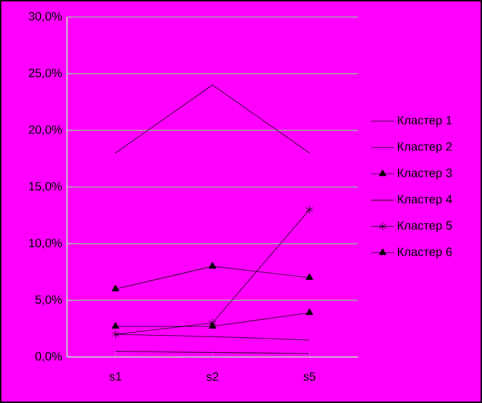 Image resolution: width=482 pixels, height=403 pixels. What do you see at coordinates (45, 73) in the screenshot?
I see `y-tick-label: 25,0%` at bounding box center [45, 73].